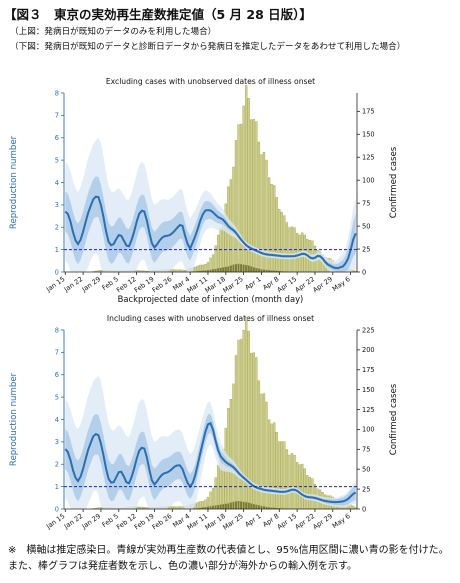  What do you see at coordinates (341, 284) in the screenshot?
I see `x-tick-label: May 6` at bounding box center [341, 284].